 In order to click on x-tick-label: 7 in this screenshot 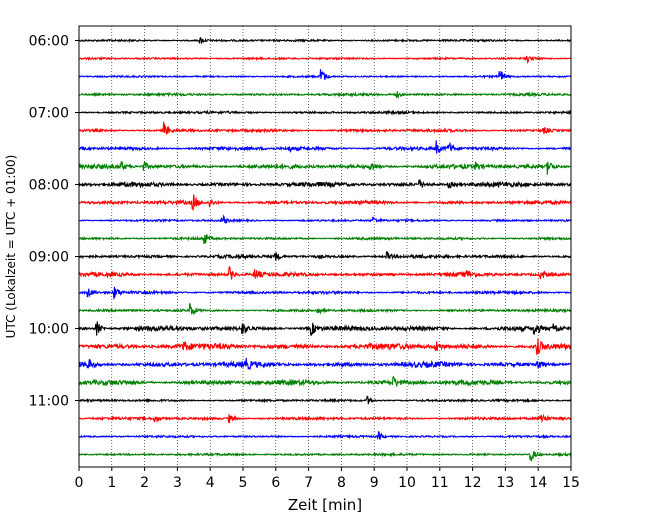, I will do `click(308, 483)`.